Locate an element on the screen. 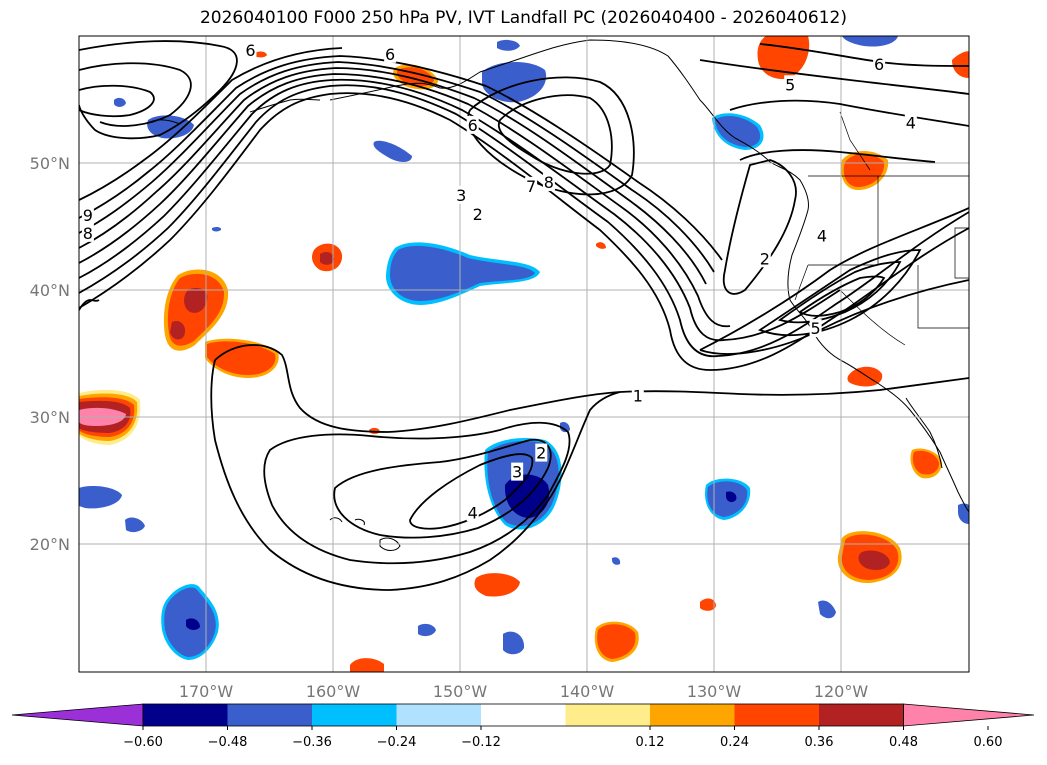 This screenshot has width=1047, height=765. colorbar-tick-label: 0.12 is located at coordinates (650, 742).